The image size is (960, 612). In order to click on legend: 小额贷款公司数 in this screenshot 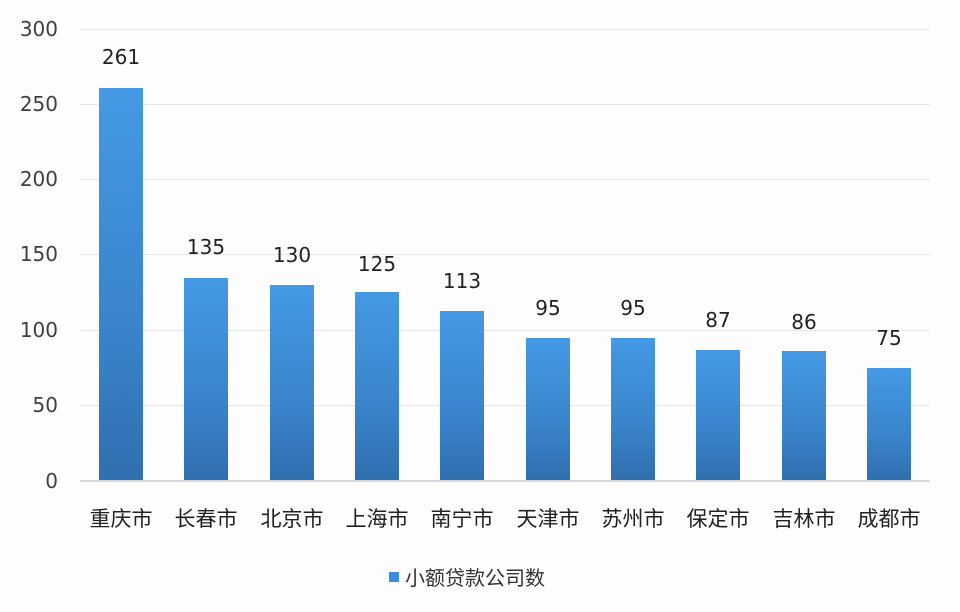, I will do `click(467, 576)`.